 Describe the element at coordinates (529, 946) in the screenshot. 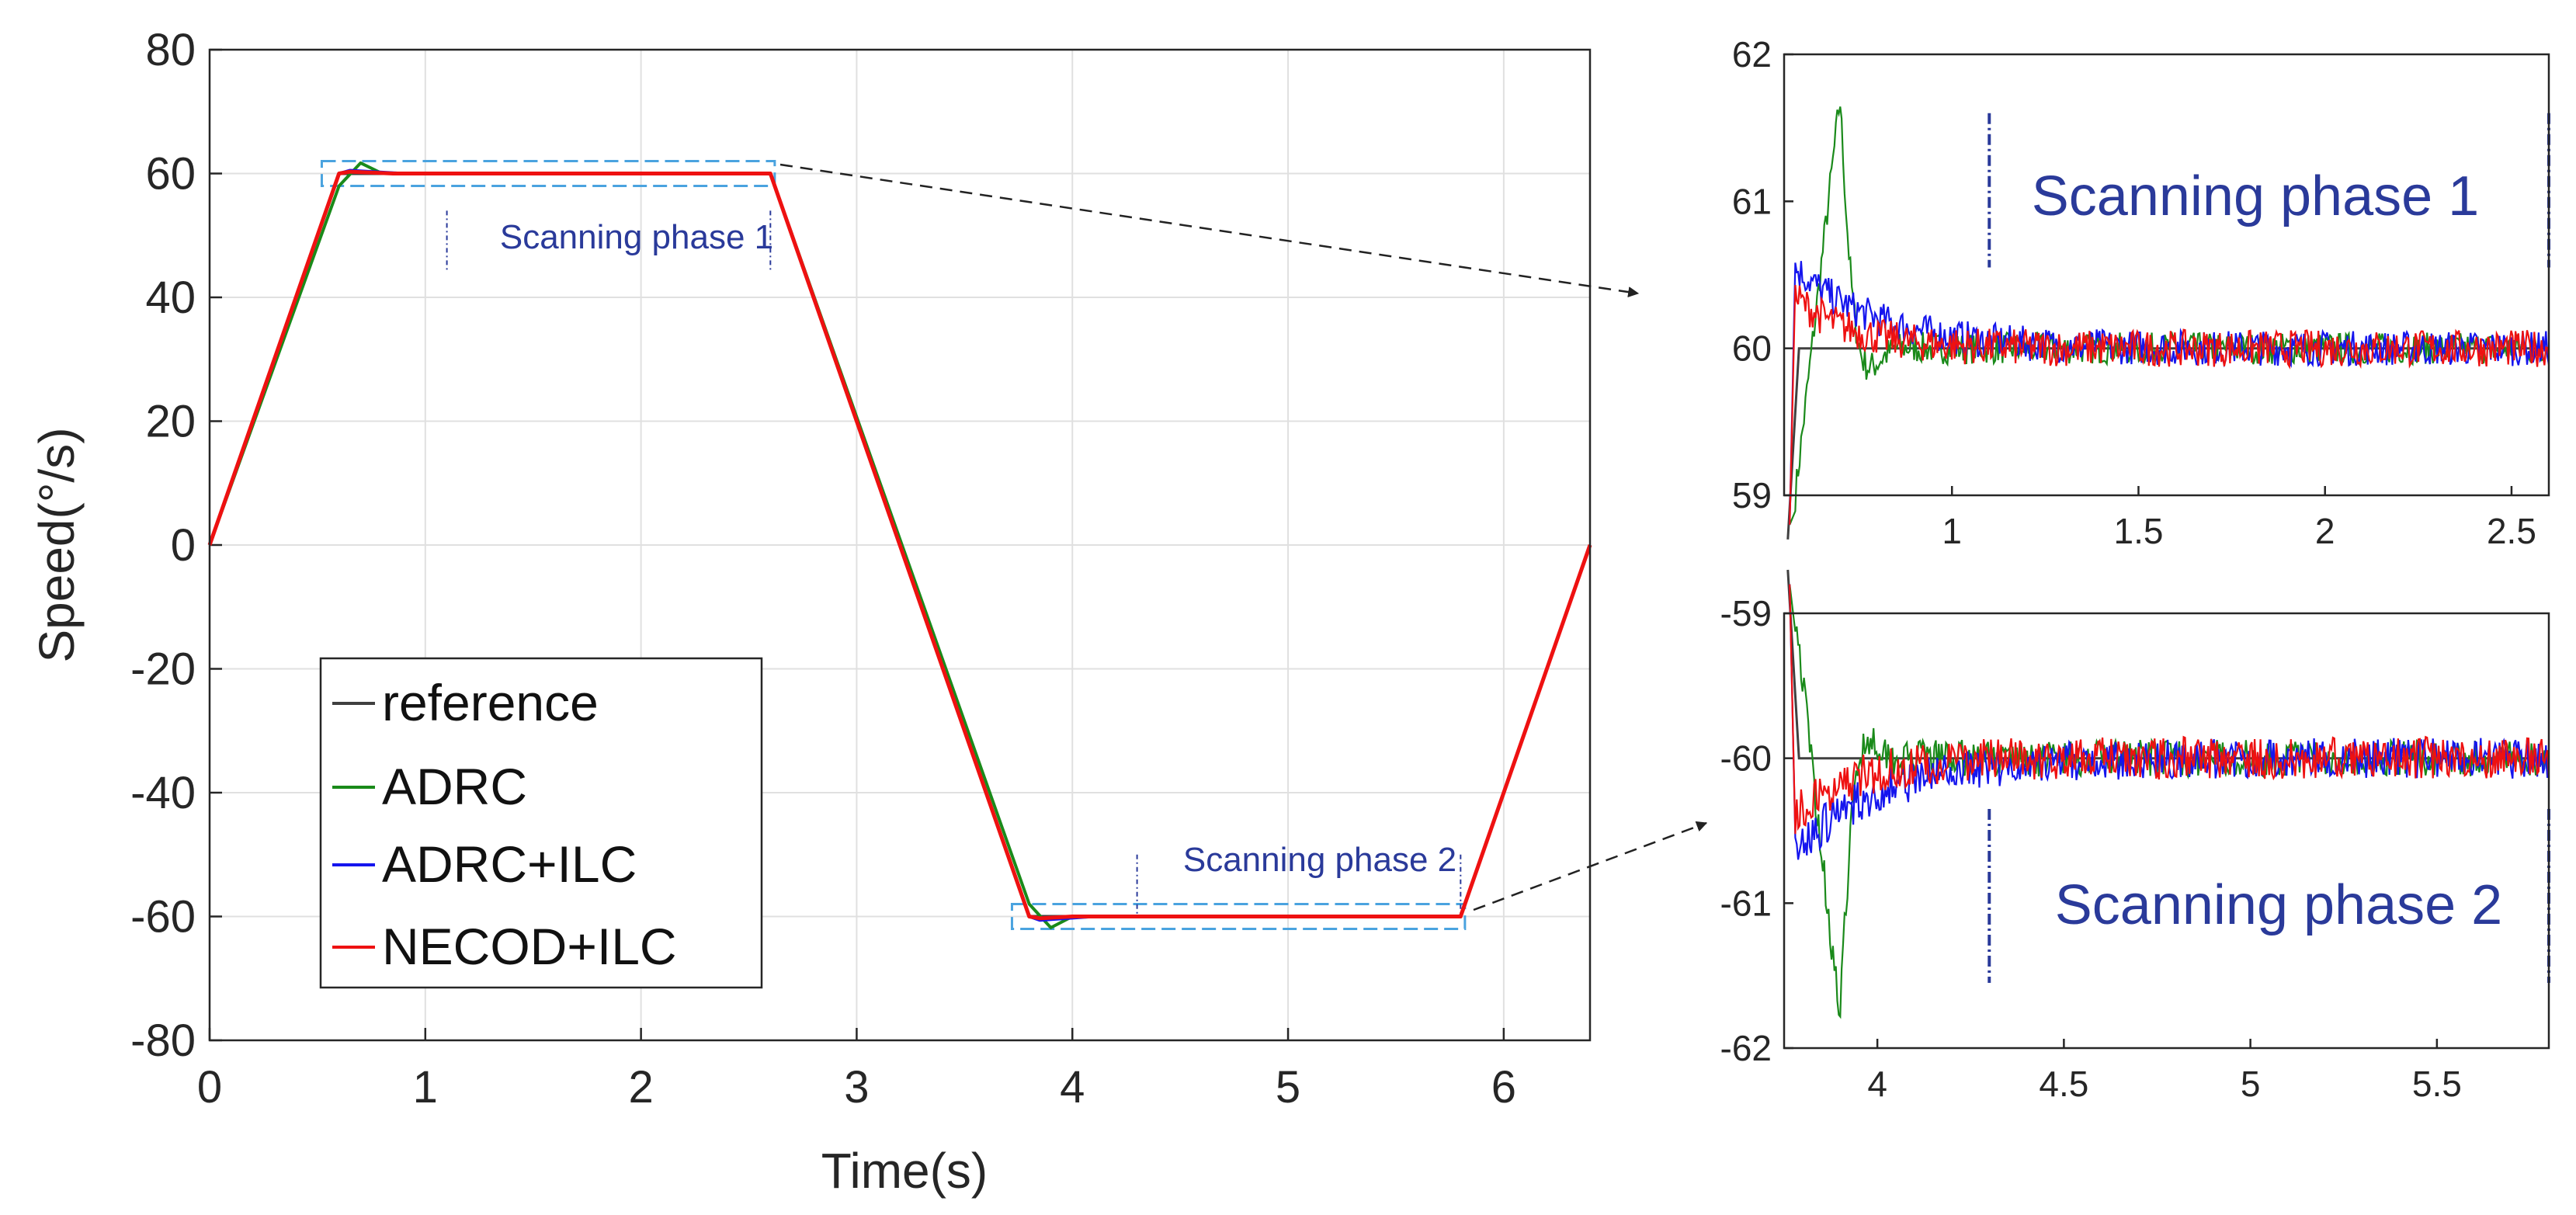

I see `legend-label-necod-ilc: NECOD+ILC` at that location.